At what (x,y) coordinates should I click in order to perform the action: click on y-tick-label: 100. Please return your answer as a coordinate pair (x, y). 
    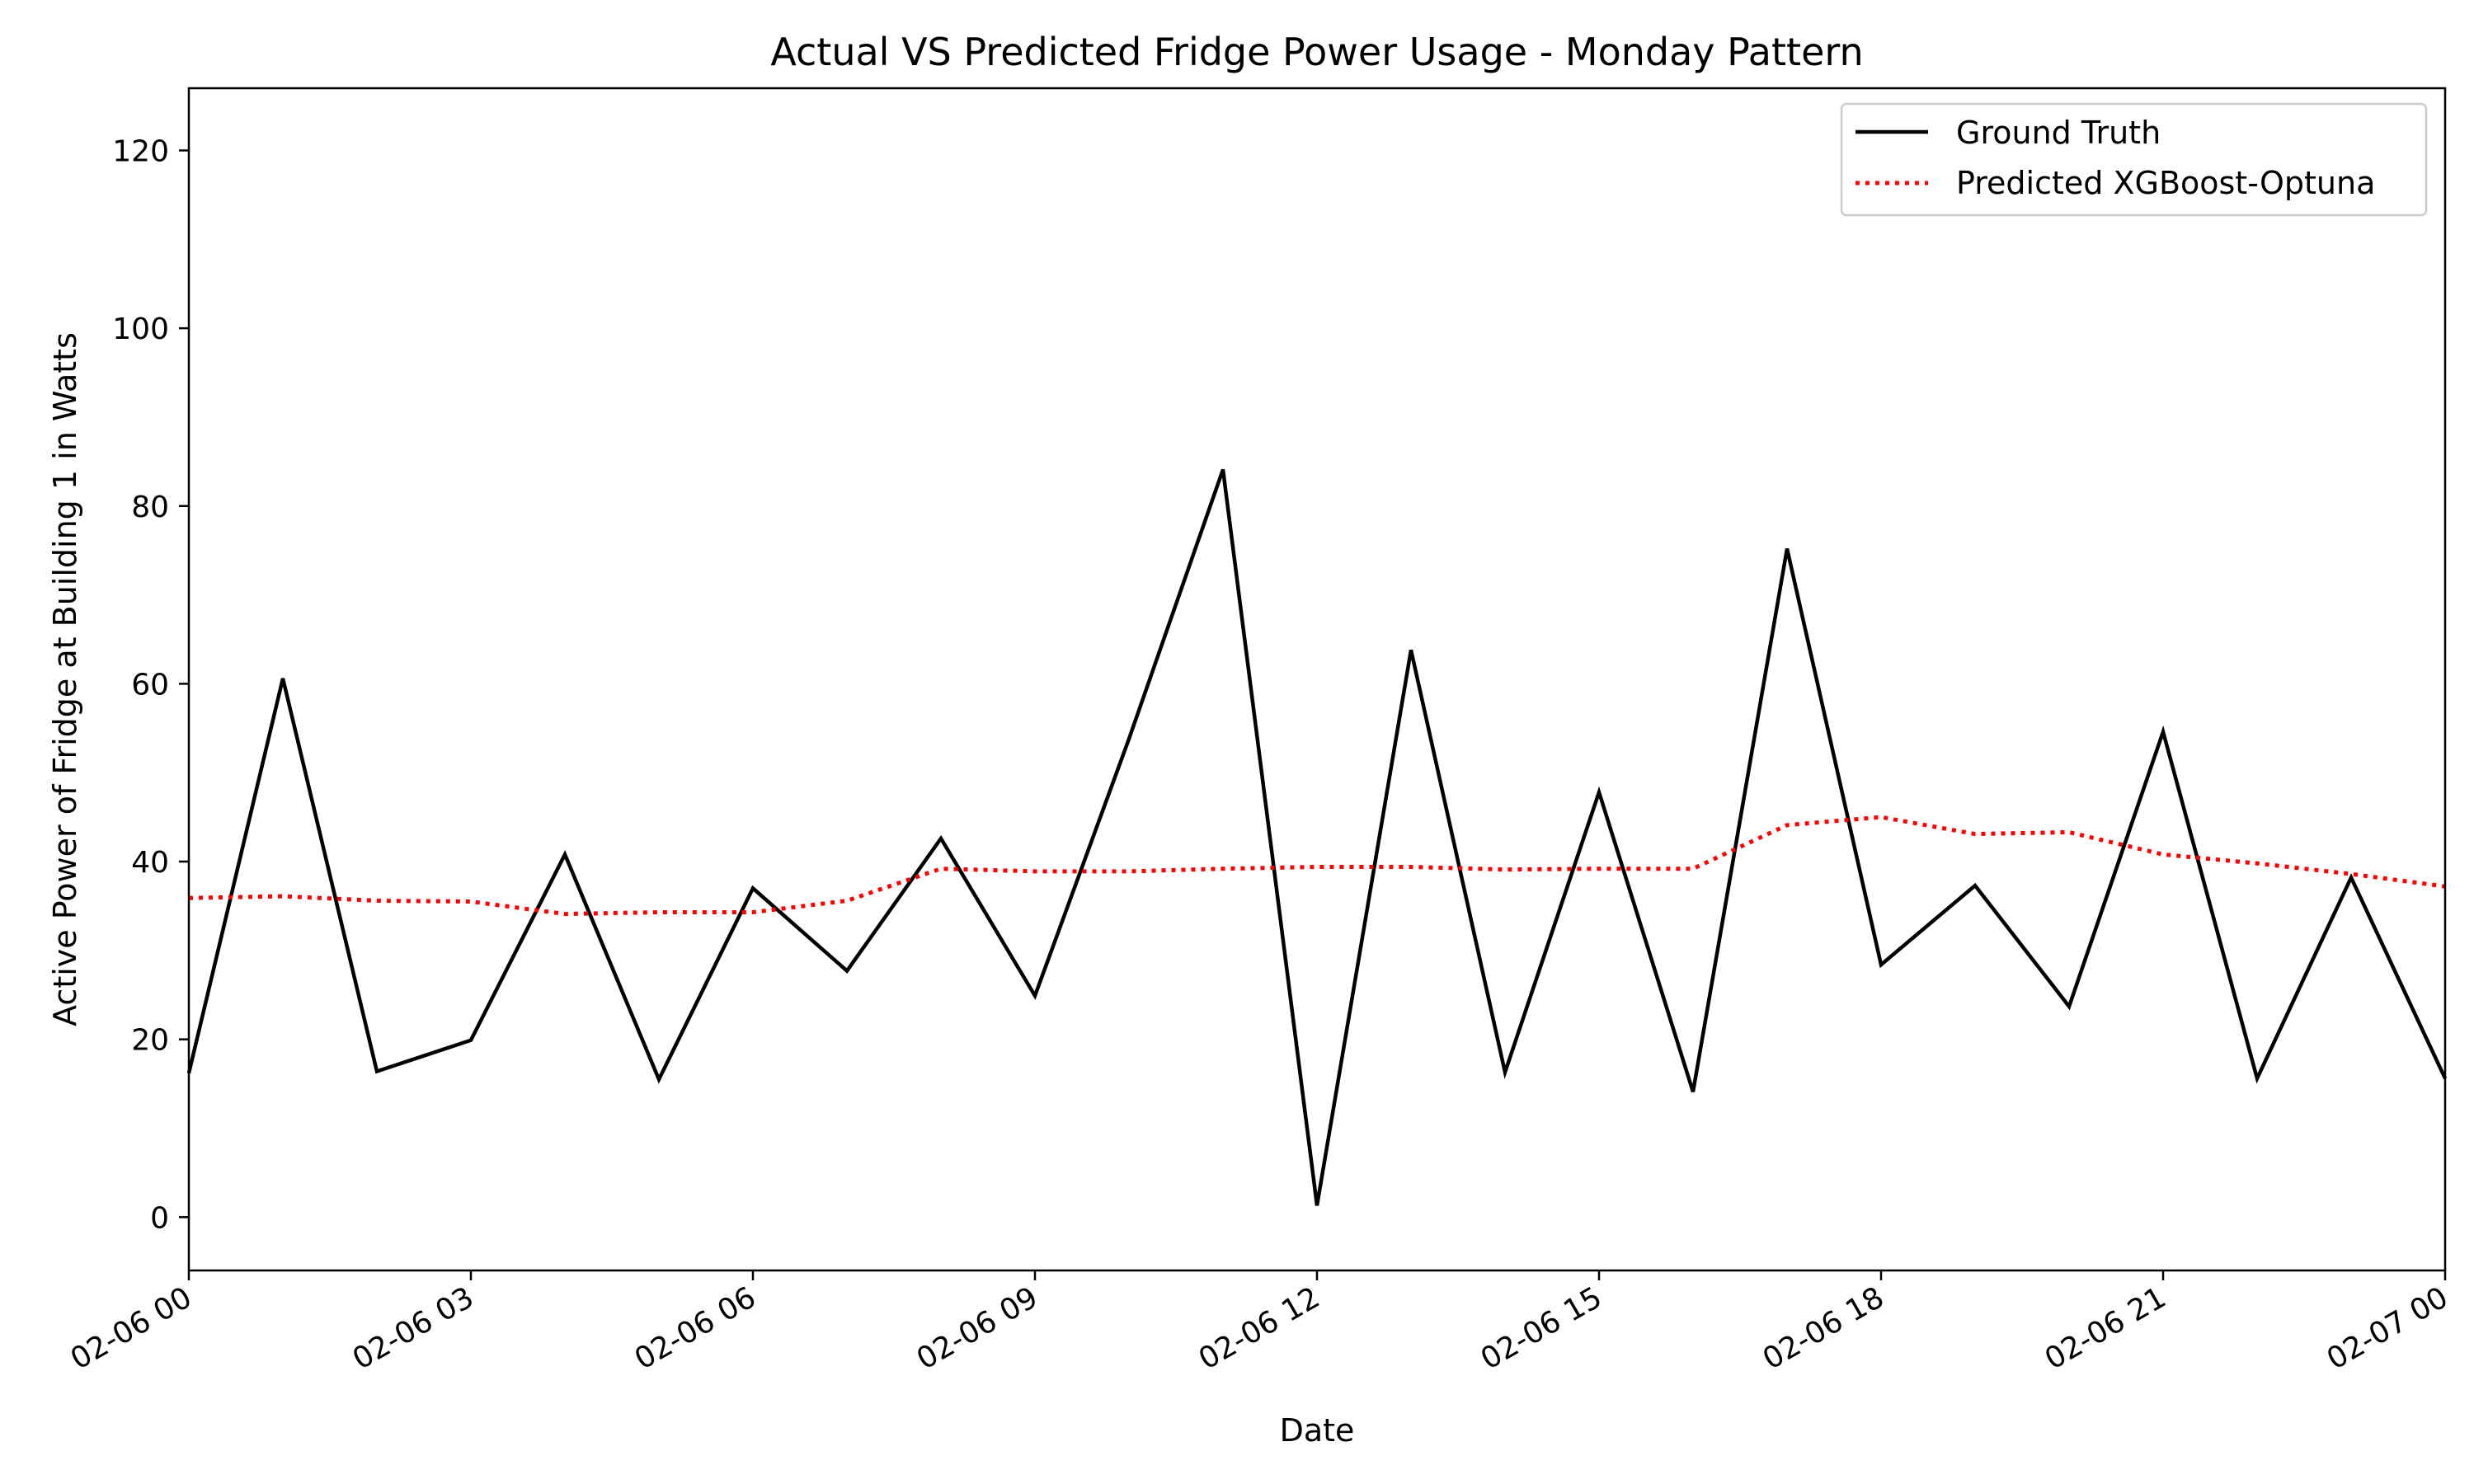
    Looking at the image, I should click on (140, 329).